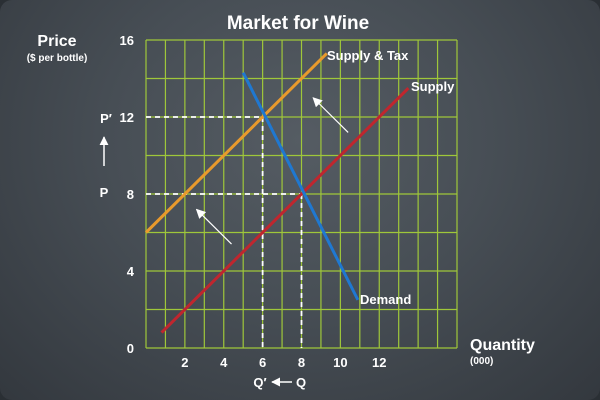 The height and width of the screenshot is (400, 600). What do you see at coordinates (379, 362) in the screenshot?
I see `x-tick-label: 12` at bounding box center [379, 362].